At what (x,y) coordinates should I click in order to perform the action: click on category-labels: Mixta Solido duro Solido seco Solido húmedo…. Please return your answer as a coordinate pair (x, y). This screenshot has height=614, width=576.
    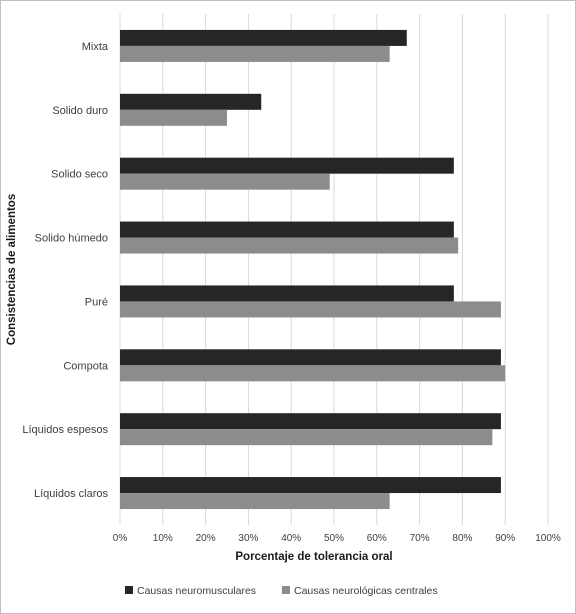
    Looking at the image, I should click on (65, 270).